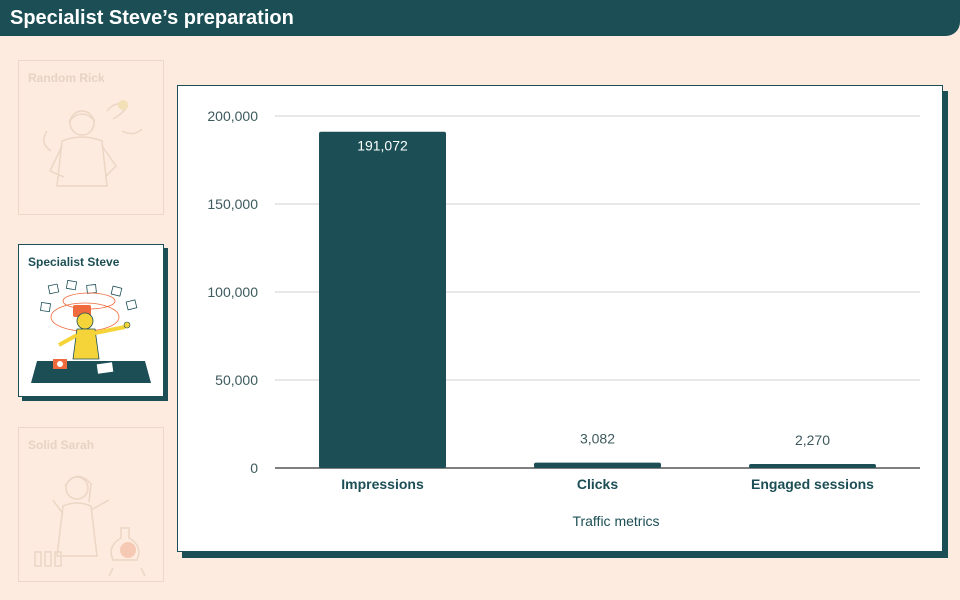 This screenshot has width=960, height=600. Describe the element at coordinates (812, 484) in the screenshot. I see `x-tick-label: Engaged sessions` at that location.